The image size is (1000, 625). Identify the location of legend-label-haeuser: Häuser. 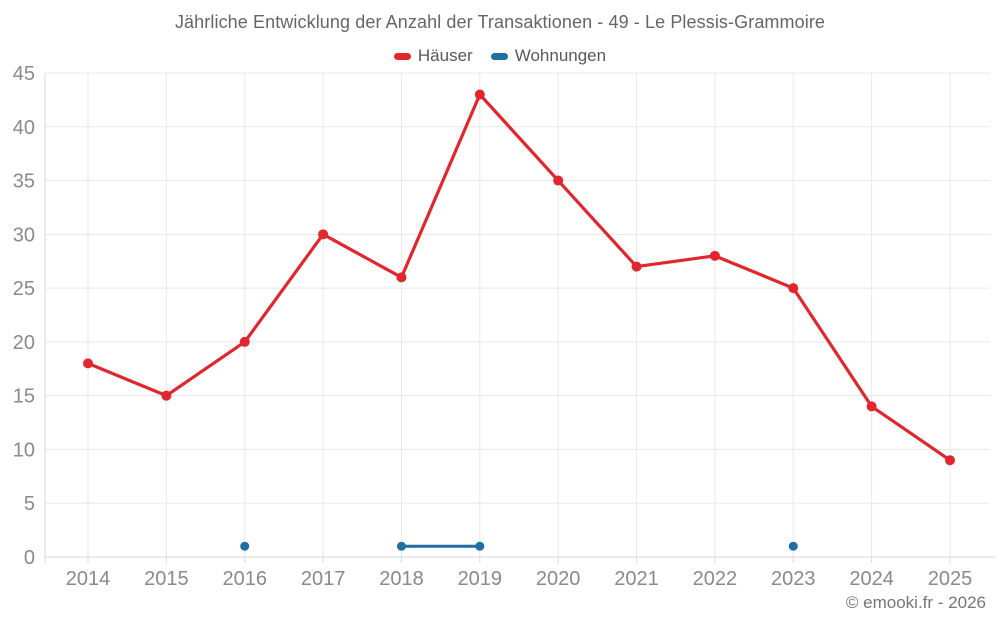
(445, 55).